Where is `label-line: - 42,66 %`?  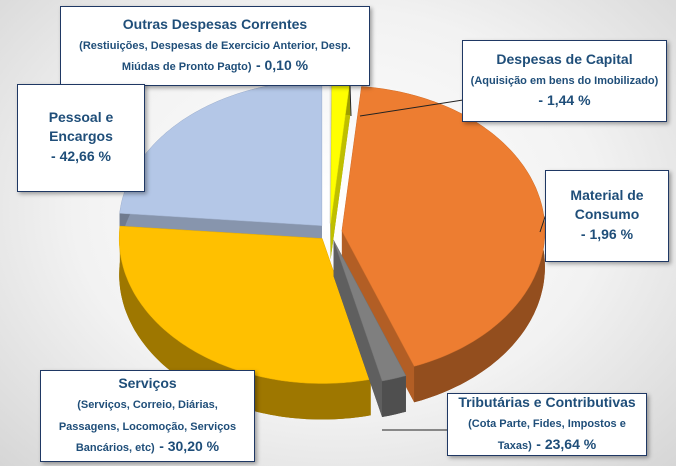 label-line: - 42,66 % is located at coordinates (81, 157).